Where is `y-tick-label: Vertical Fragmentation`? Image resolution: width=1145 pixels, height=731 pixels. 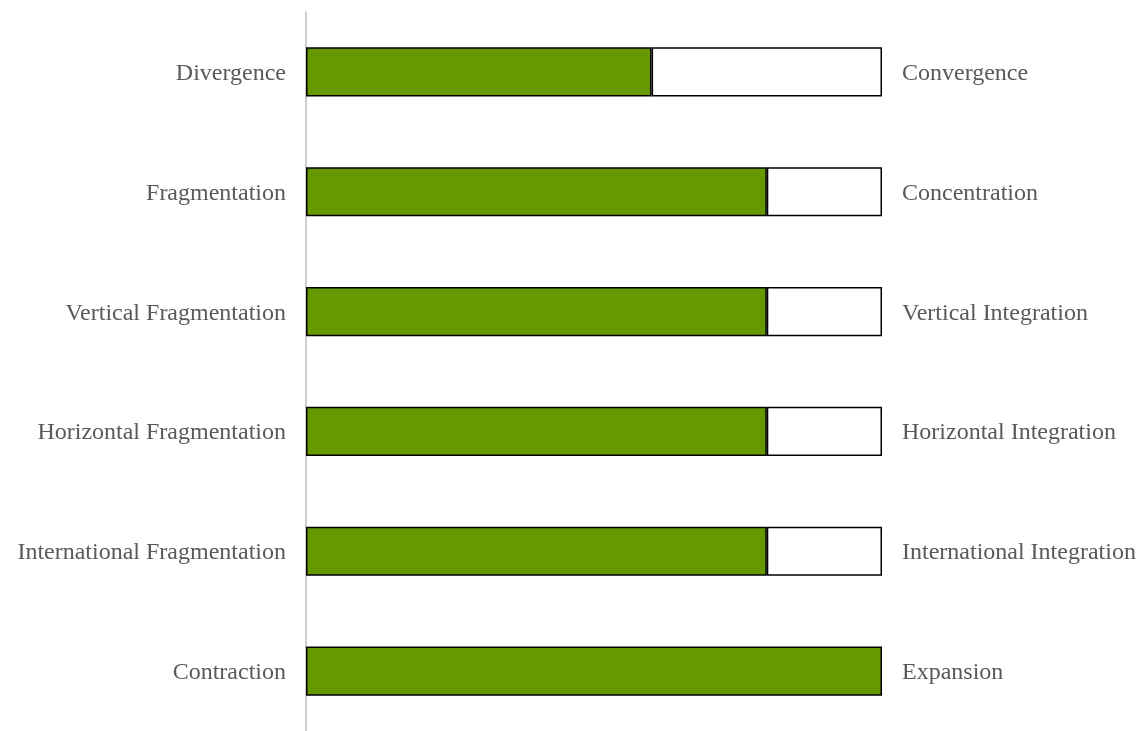 y-tick-label: Vertical Fragmentation is located at coordinates (175, 311).